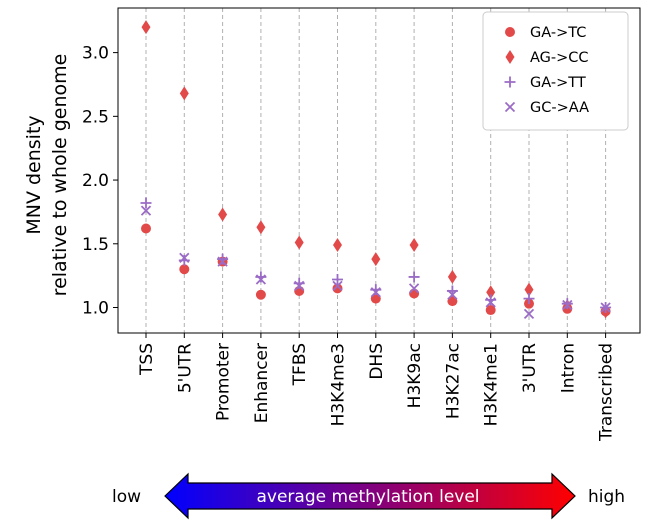 The height and width of the screenshot is (523, 645). What do you see at coordinates (224, 382) in the screenshot?
I see `x-tick-label: Promoter` at bounding box center [224, 382].